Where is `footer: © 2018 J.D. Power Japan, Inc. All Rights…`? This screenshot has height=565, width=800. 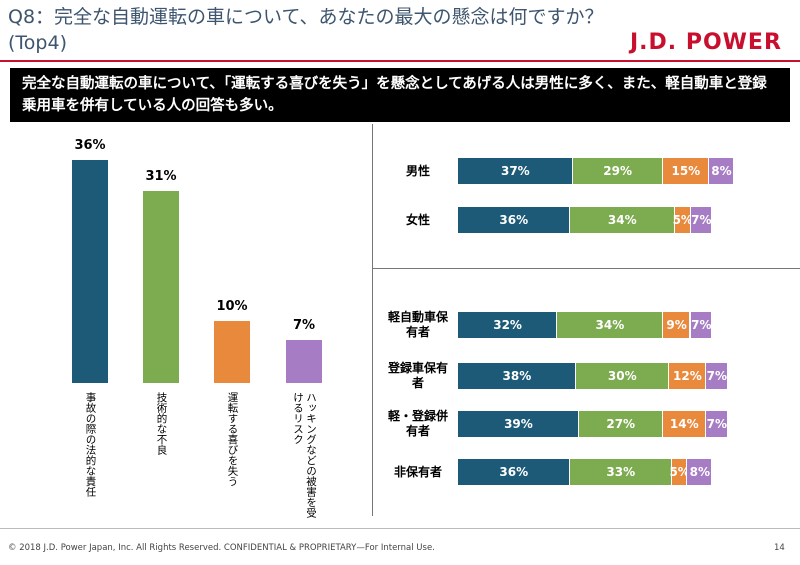 footer: © 2018 J.D. Power Japan, Inc. All Rights… is located at coordinates (221, 548).